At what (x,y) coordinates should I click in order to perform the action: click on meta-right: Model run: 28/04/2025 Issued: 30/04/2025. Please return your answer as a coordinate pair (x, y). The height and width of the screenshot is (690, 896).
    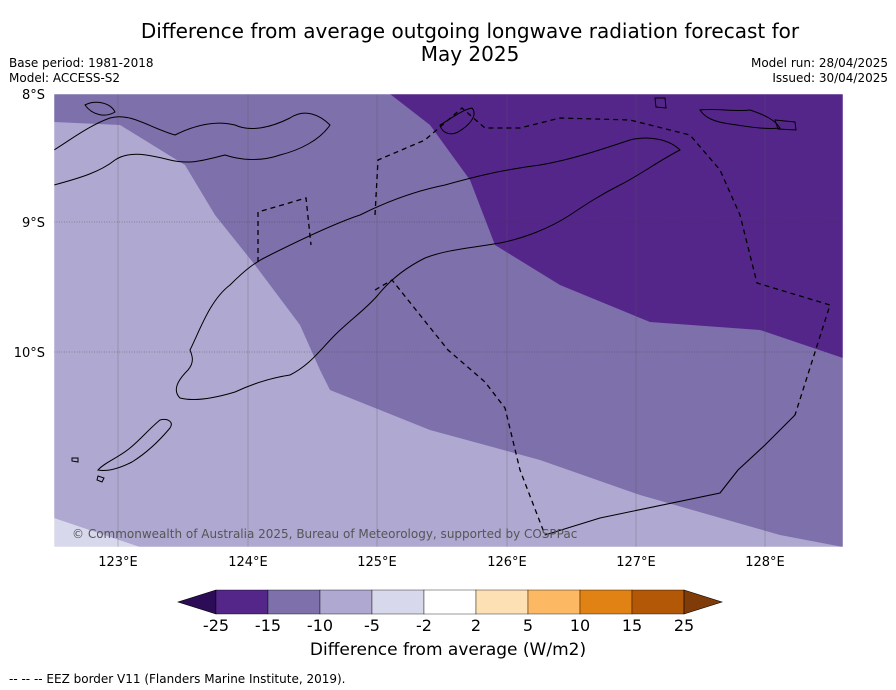
    Looking at the image, I should click on (819, 71).